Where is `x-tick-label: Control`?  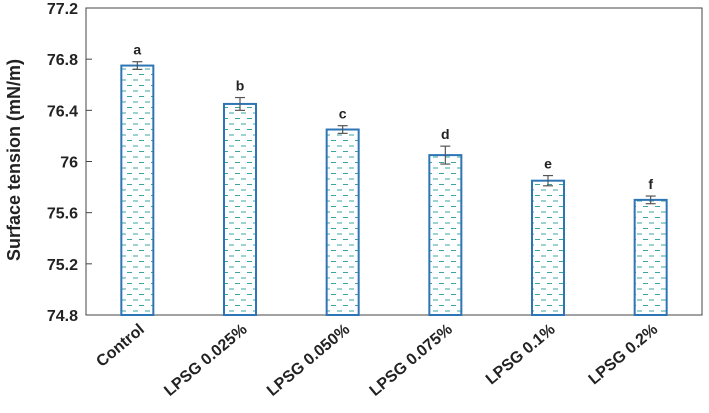
x-tick-label: Control is located at coordinates (120, 346).